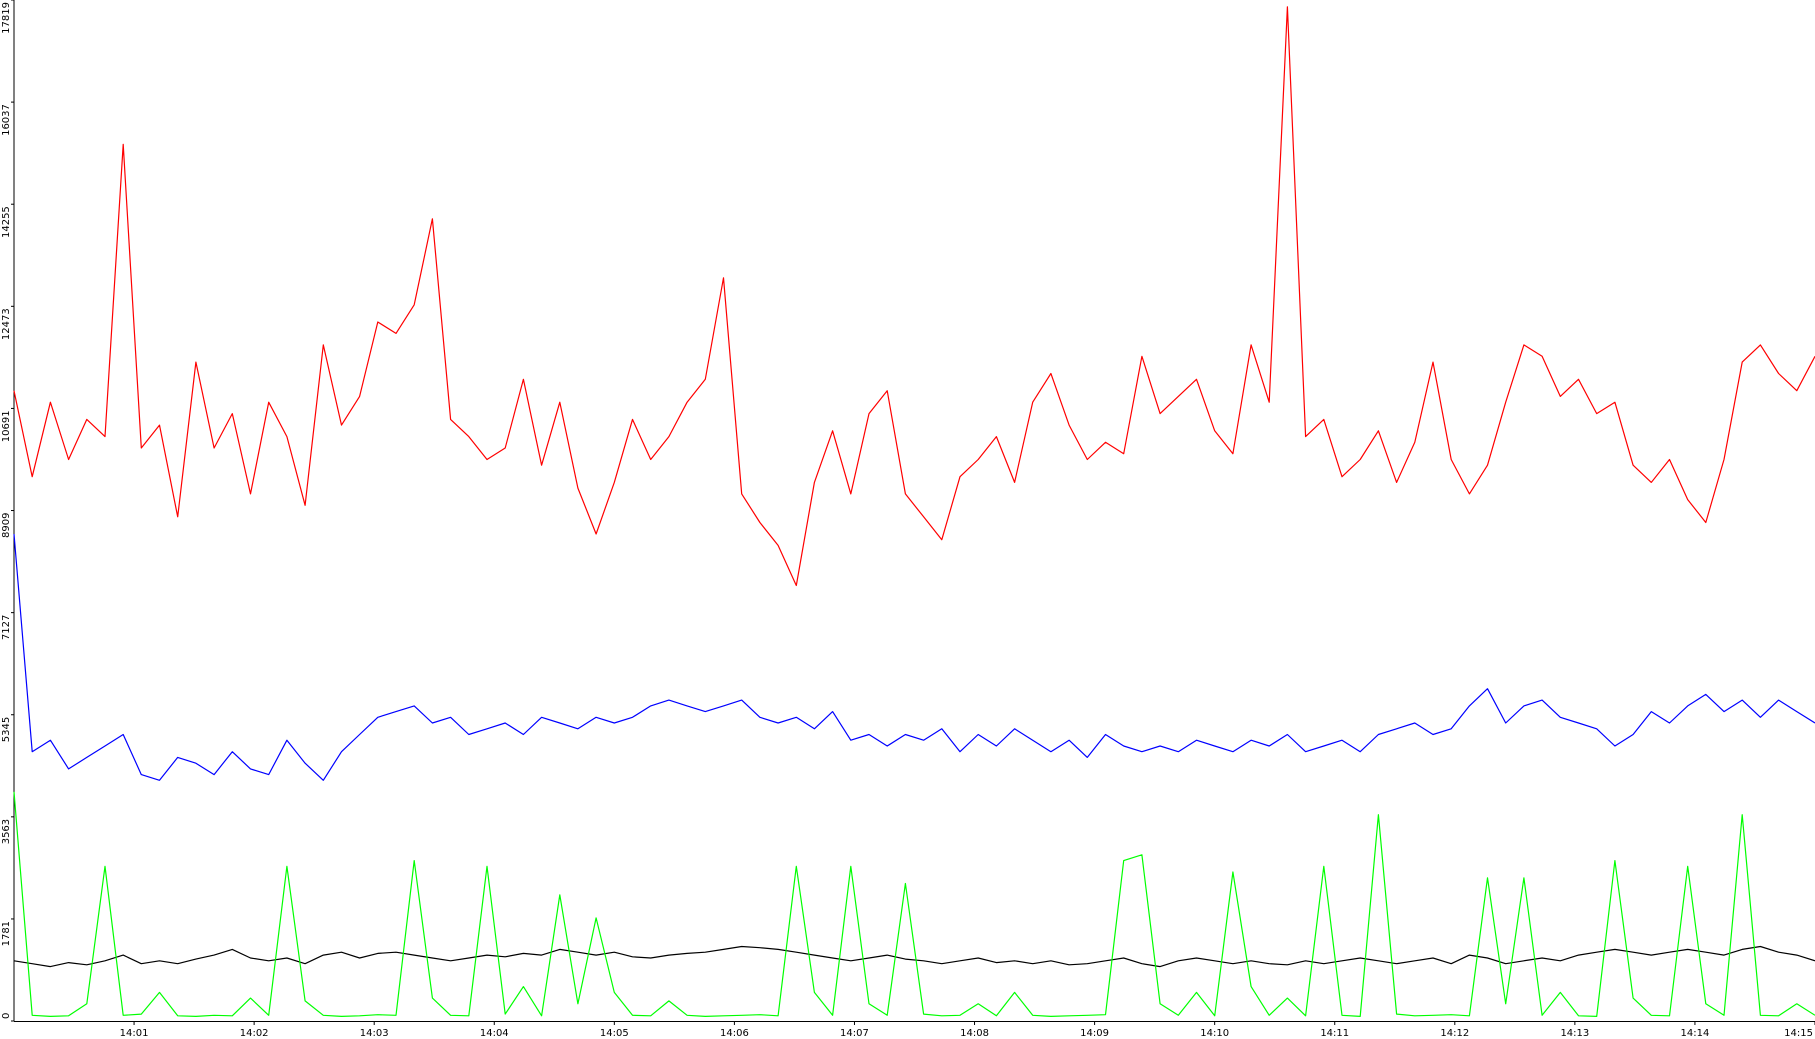  What do you see at coordinates (6, 120) in the screenshot?
I see `y-tick-label: 16037` at bounding box center [6, 120].